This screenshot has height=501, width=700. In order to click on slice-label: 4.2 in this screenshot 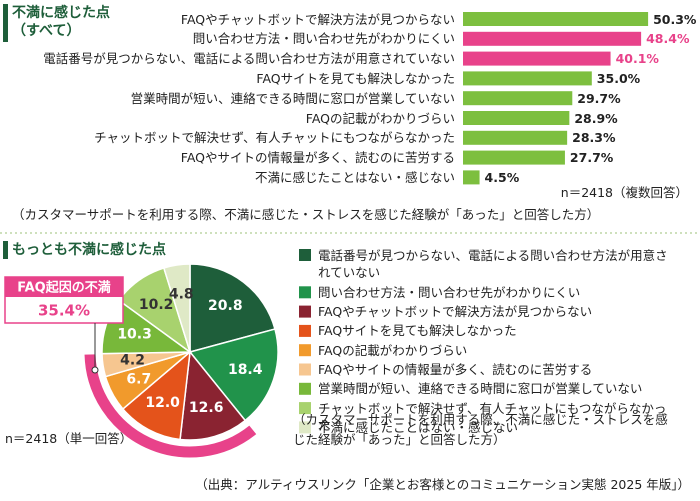, I will do `click(132, 361)`.